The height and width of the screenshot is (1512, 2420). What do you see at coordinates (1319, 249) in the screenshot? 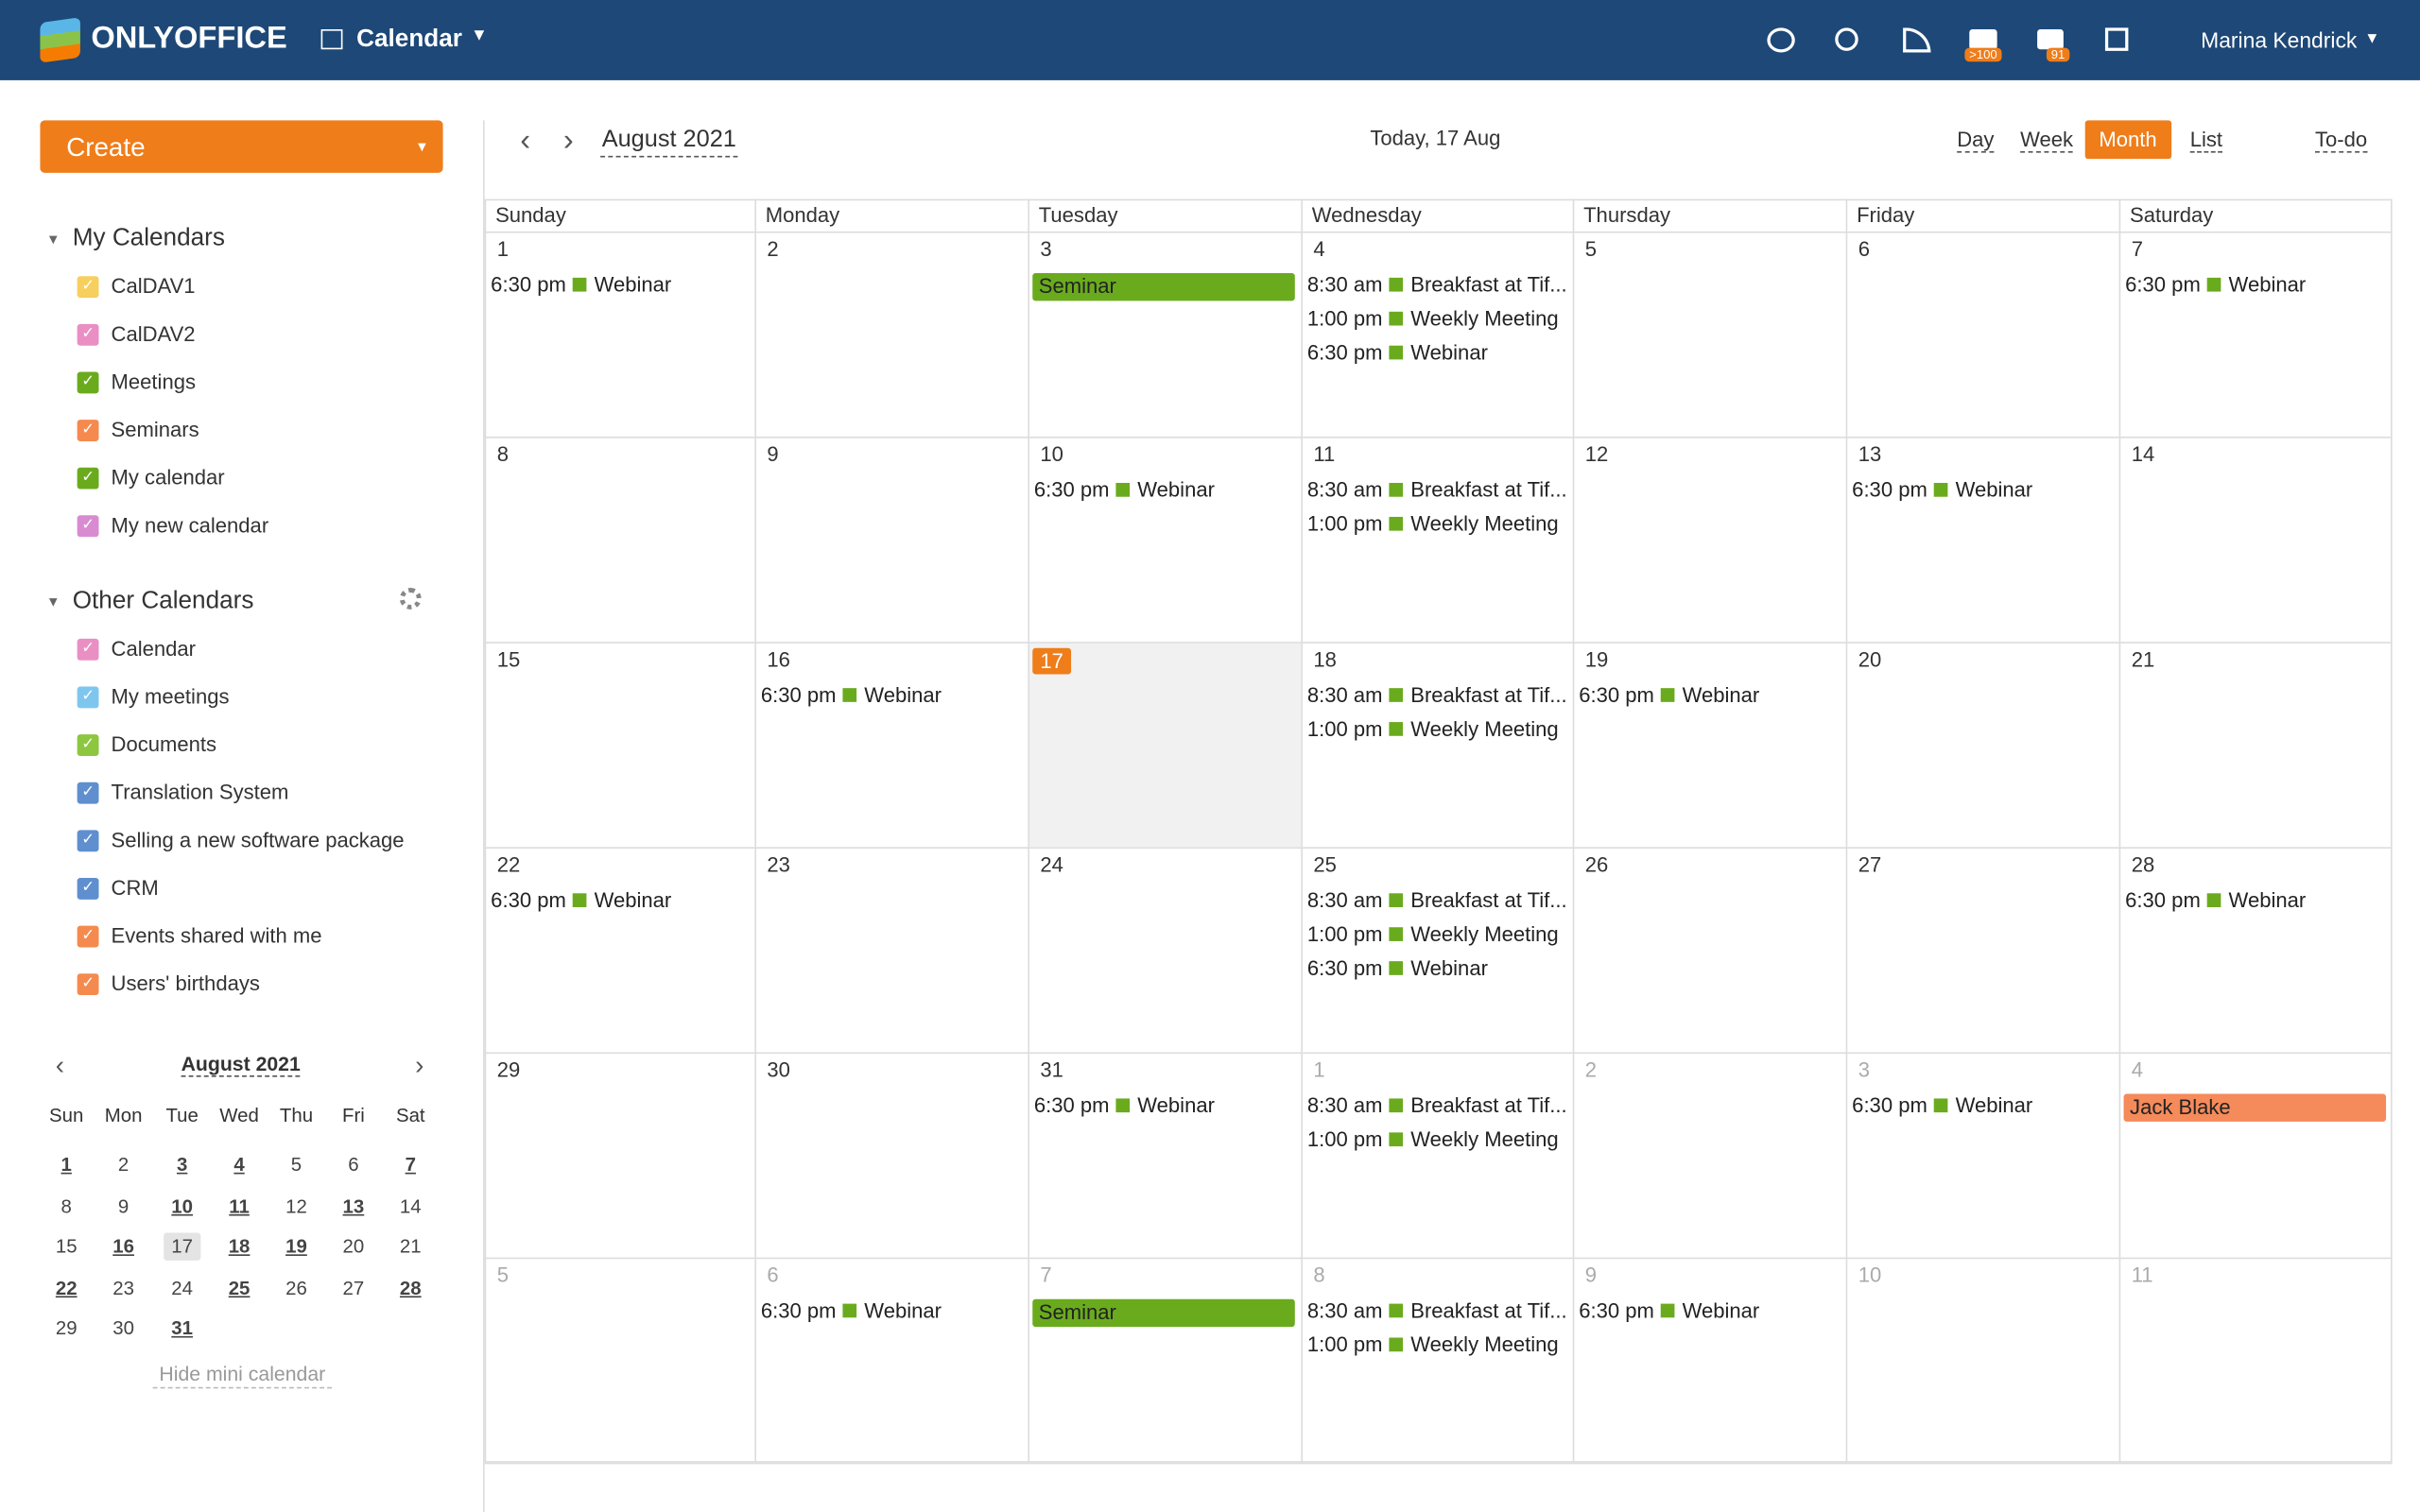
I see `day-number: 4` at bounding box center [1319, 249].